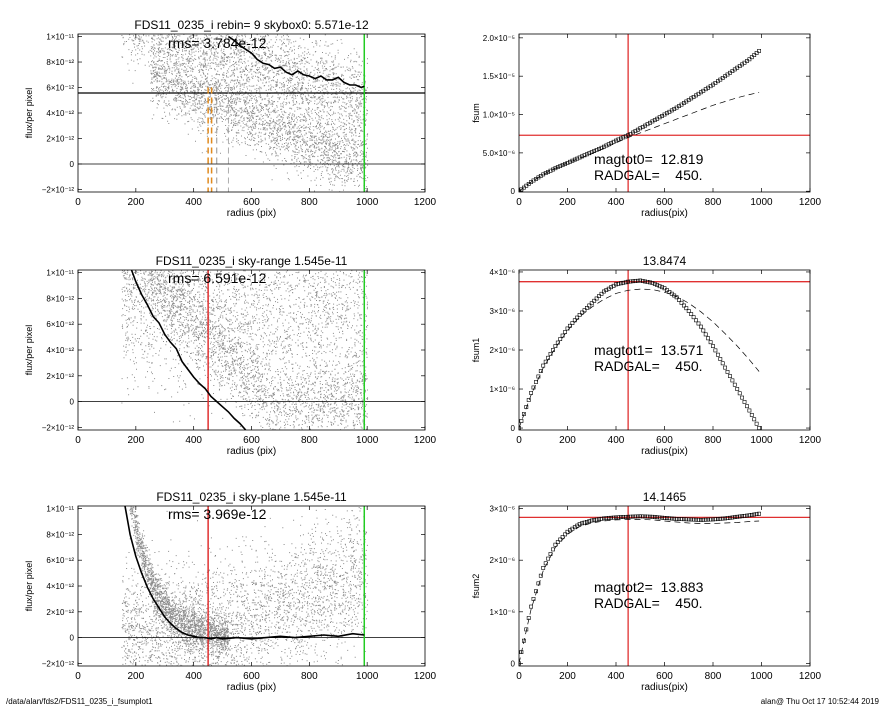 The image size is (885, 708). Describe the element at coordinates (819, 701) in the screenshot. I see `footer-timestamp: alan@ Thu Oct 17 10:52:44 2019` at that location.